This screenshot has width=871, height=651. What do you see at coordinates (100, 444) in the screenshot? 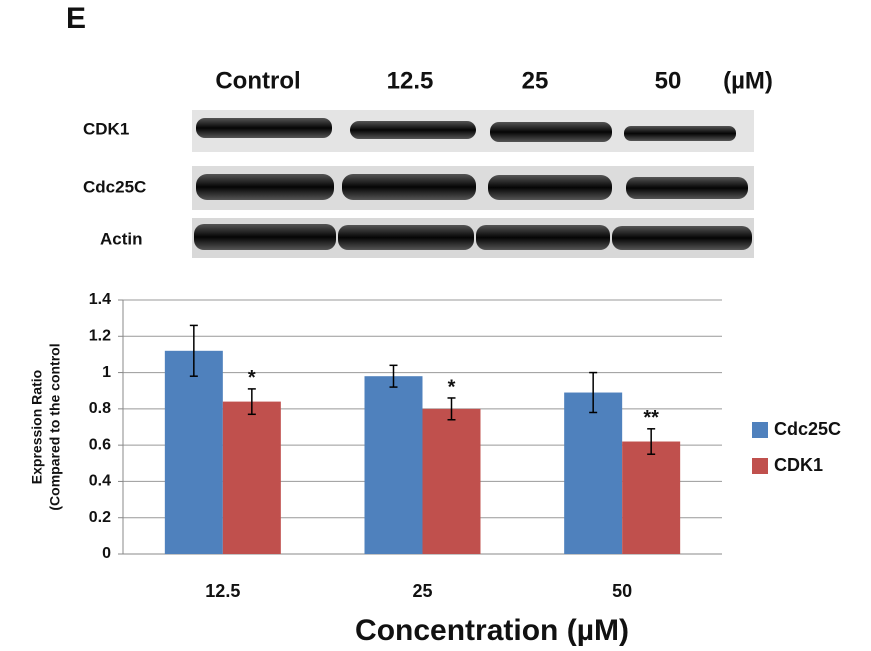
I see `y-tick-label: 0.6` at bounding box center [100, 444].